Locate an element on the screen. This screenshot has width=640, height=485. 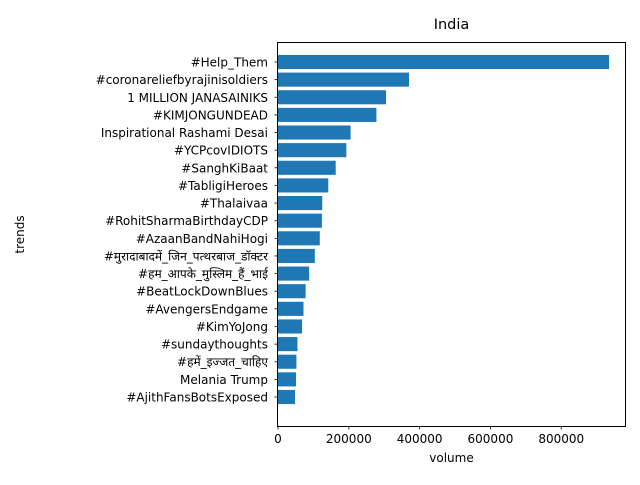
y-tick-label: #KimYoJong is located at coordinates (232, 327).